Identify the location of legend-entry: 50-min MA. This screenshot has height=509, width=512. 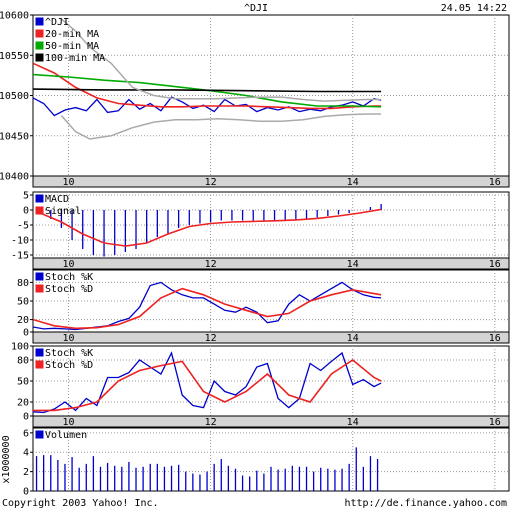
(67, 46).